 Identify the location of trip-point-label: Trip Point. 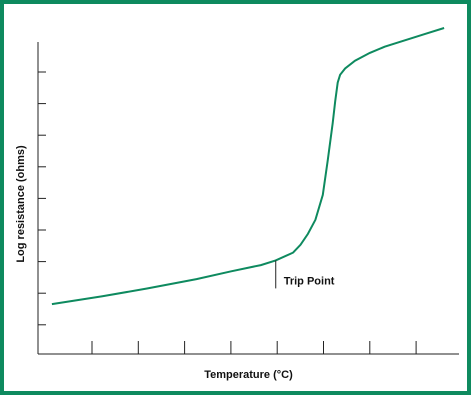
(309, 281).